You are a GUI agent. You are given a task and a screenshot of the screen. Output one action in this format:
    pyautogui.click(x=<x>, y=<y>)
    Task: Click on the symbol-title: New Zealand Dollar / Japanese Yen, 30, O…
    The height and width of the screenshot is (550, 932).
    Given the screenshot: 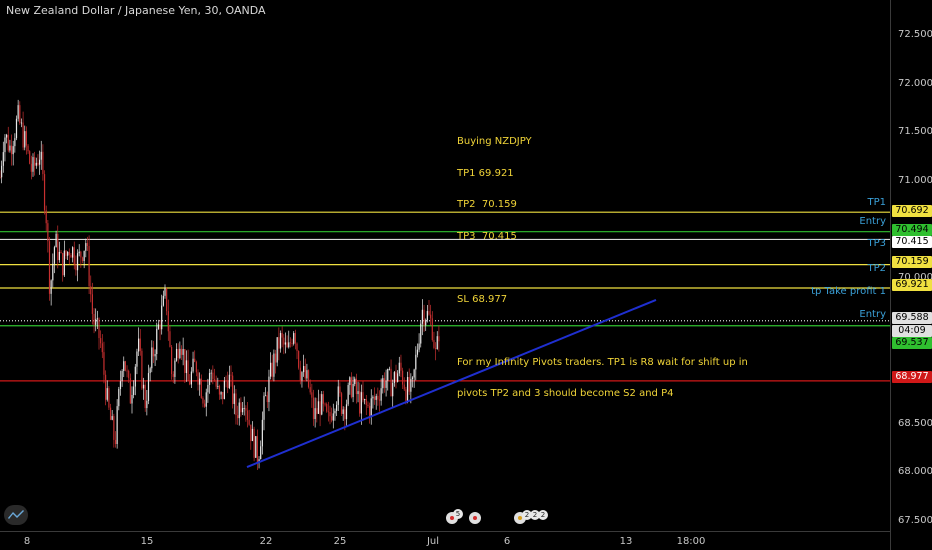 What is the action you would take?
    pyautogui.click(x=136, y=10)
    